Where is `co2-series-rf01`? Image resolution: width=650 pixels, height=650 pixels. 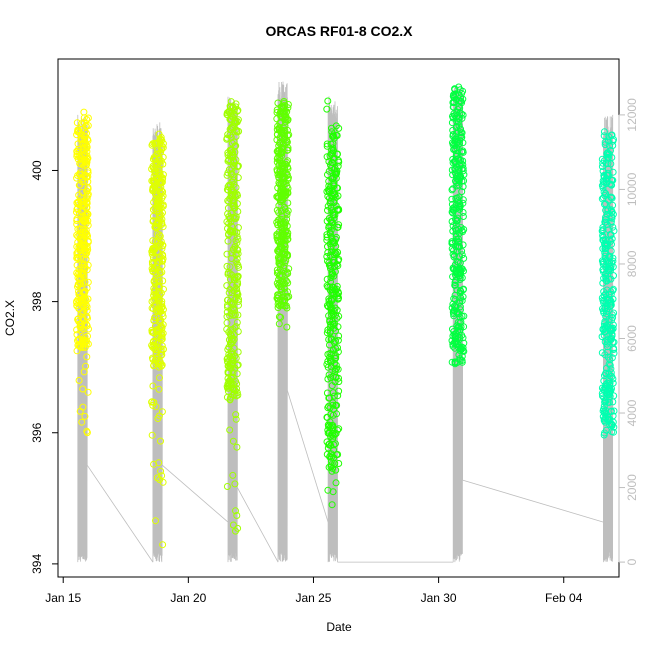 co2-series-rf01 is located at coordinates (82, 272).